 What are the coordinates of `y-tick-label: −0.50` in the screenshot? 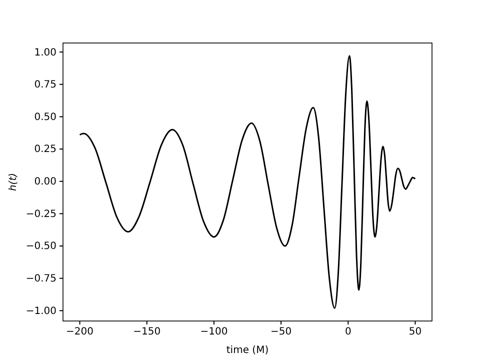 It's located at (41, 246).